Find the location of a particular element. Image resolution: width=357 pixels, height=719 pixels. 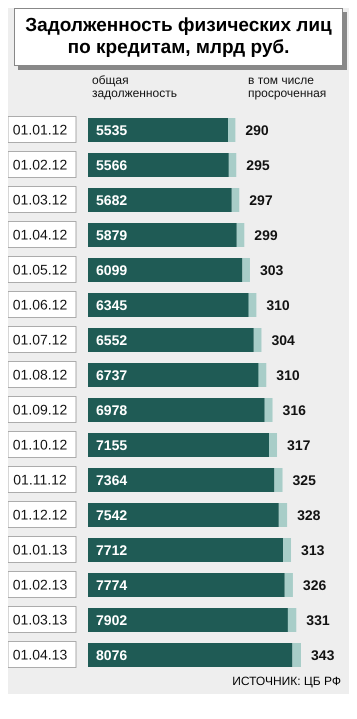

data-label: 7902 is located at coordinates (112, 620).